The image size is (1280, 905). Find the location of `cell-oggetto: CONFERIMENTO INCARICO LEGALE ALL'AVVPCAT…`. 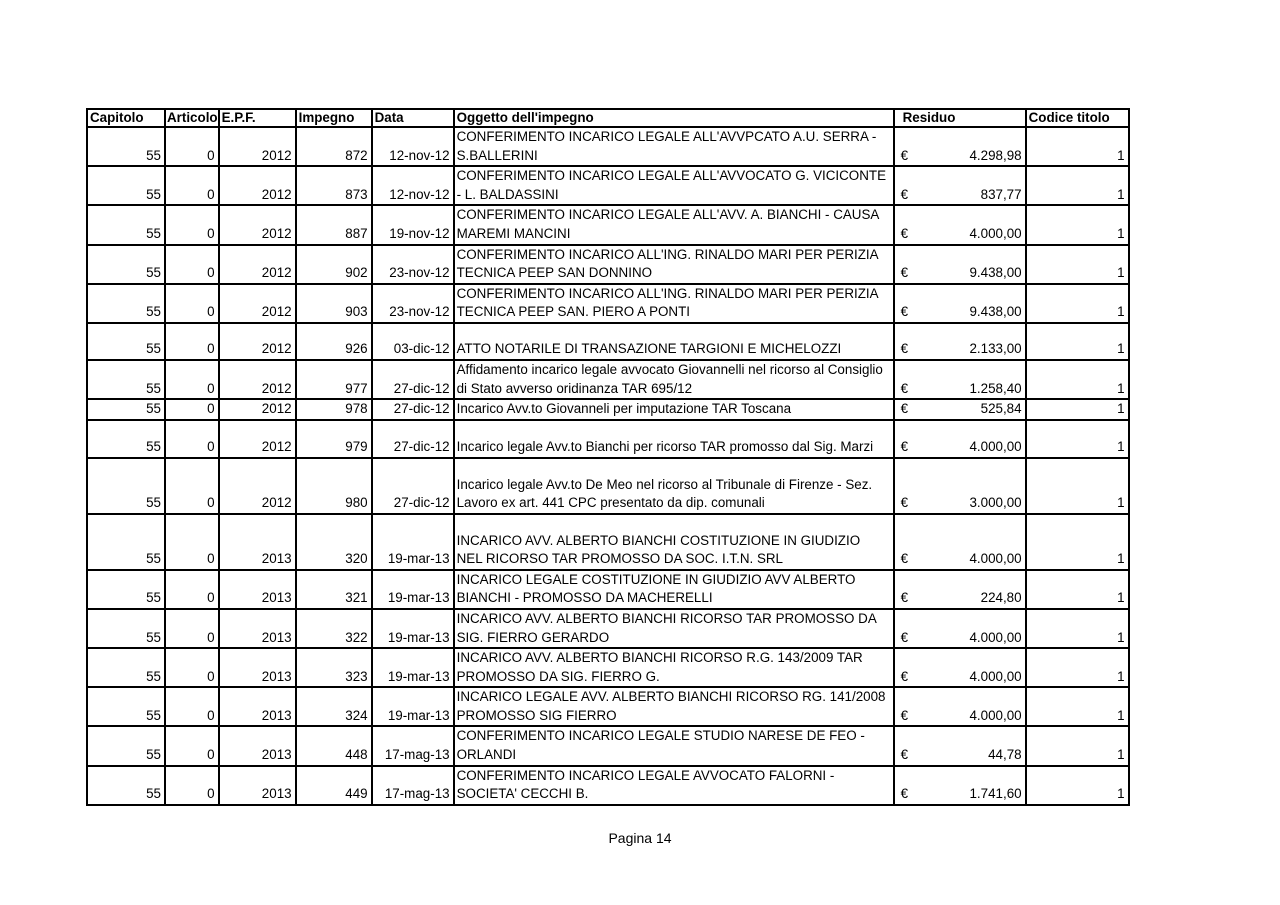

cell-oggetto: CONFERIMENTO INCARICO LEGALE ALL'AVVPCAT… is located at coordinates (673, 146).